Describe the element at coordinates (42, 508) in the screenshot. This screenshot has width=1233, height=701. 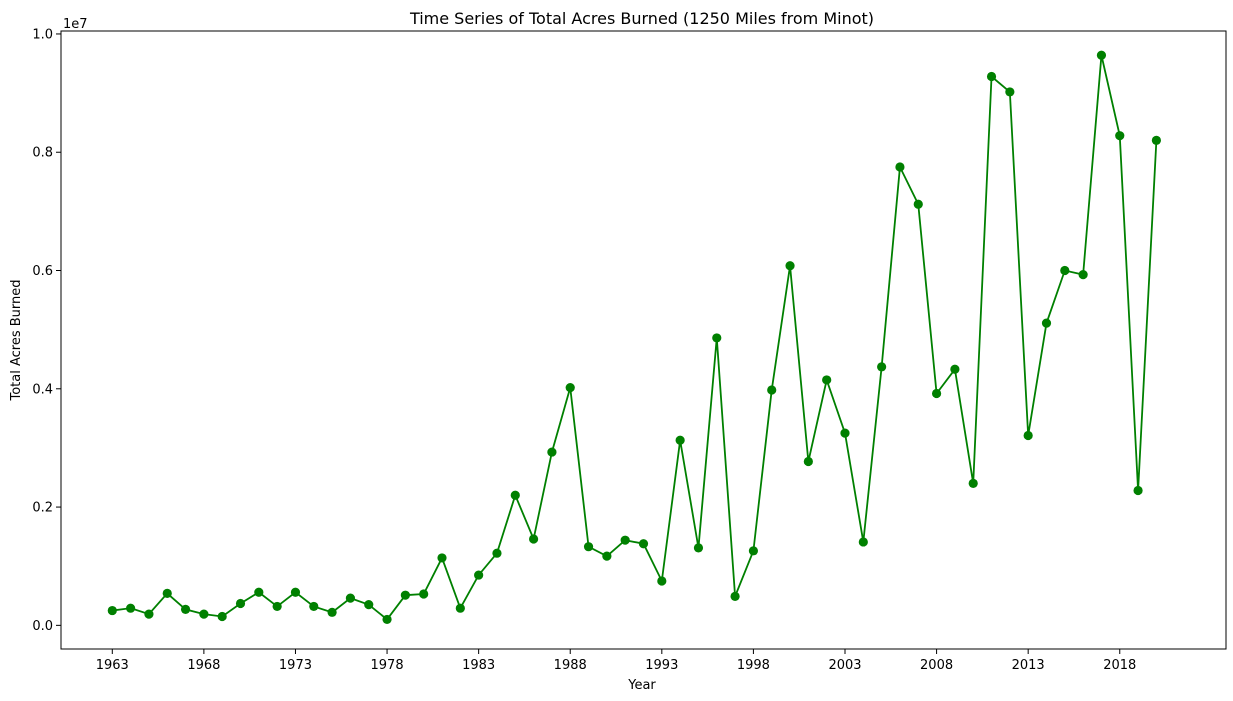
I see `y-tick-label: 0.2` at that location.